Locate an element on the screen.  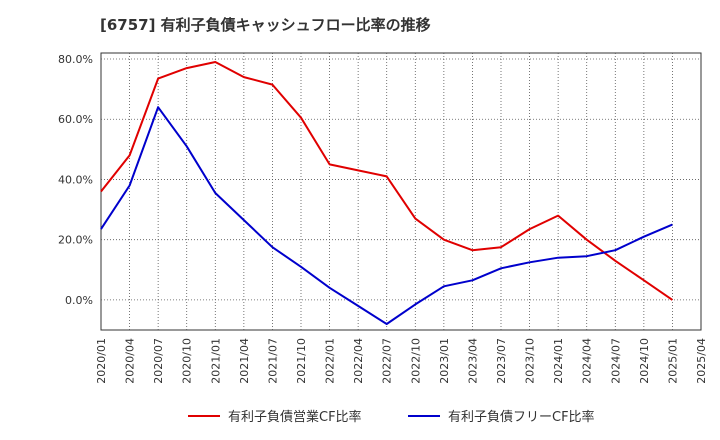
x-tick-label: 2020/01 is located at coordinates (101, 361).